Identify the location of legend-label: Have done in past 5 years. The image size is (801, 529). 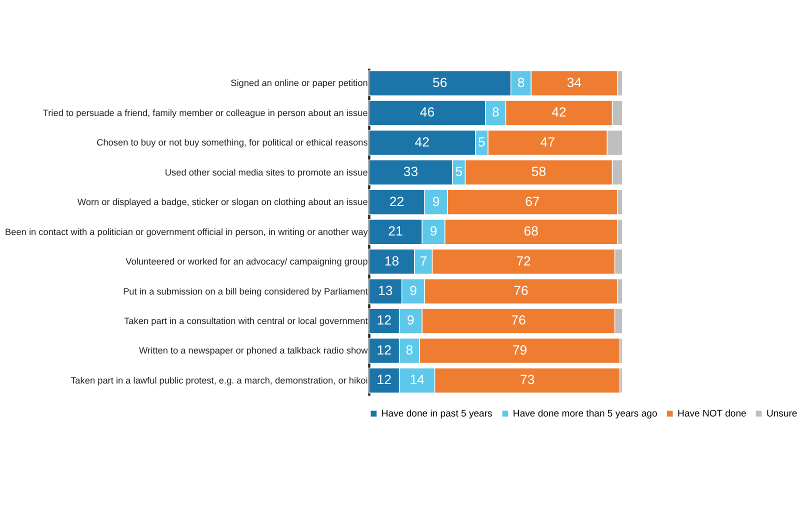
(437, 414).